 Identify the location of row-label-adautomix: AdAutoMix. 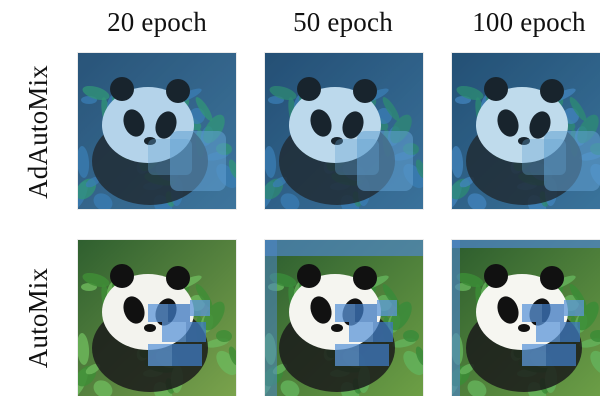
(38, 132).